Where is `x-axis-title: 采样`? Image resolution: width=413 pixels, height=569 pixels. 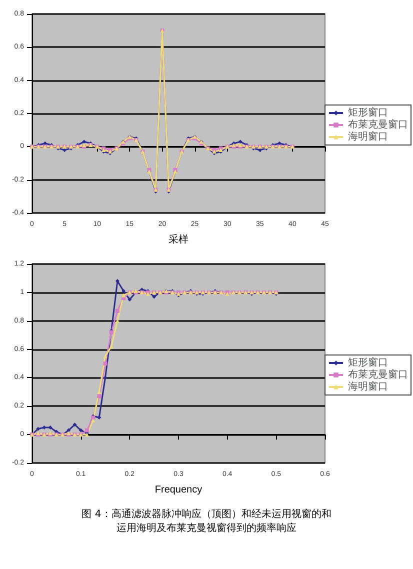 x-axis-title: 采样 is located at coordinates (178, 240).